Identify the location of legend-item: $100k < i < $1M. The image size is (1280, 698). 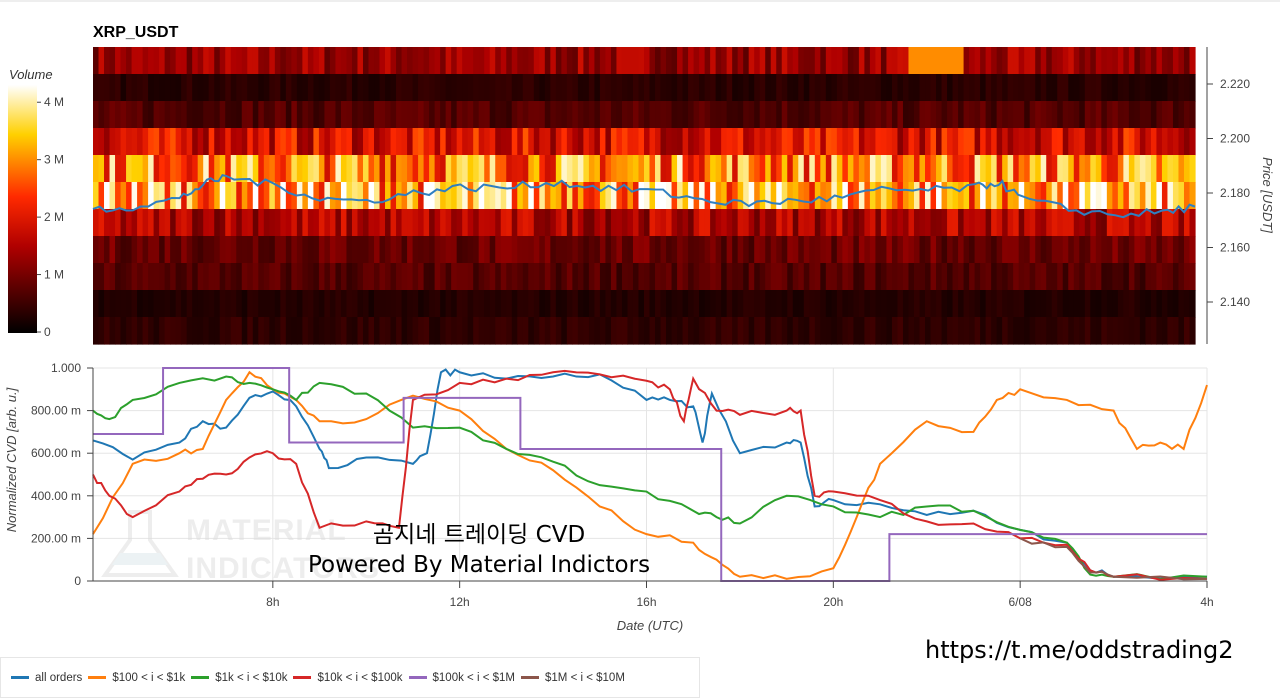
(461, 678).